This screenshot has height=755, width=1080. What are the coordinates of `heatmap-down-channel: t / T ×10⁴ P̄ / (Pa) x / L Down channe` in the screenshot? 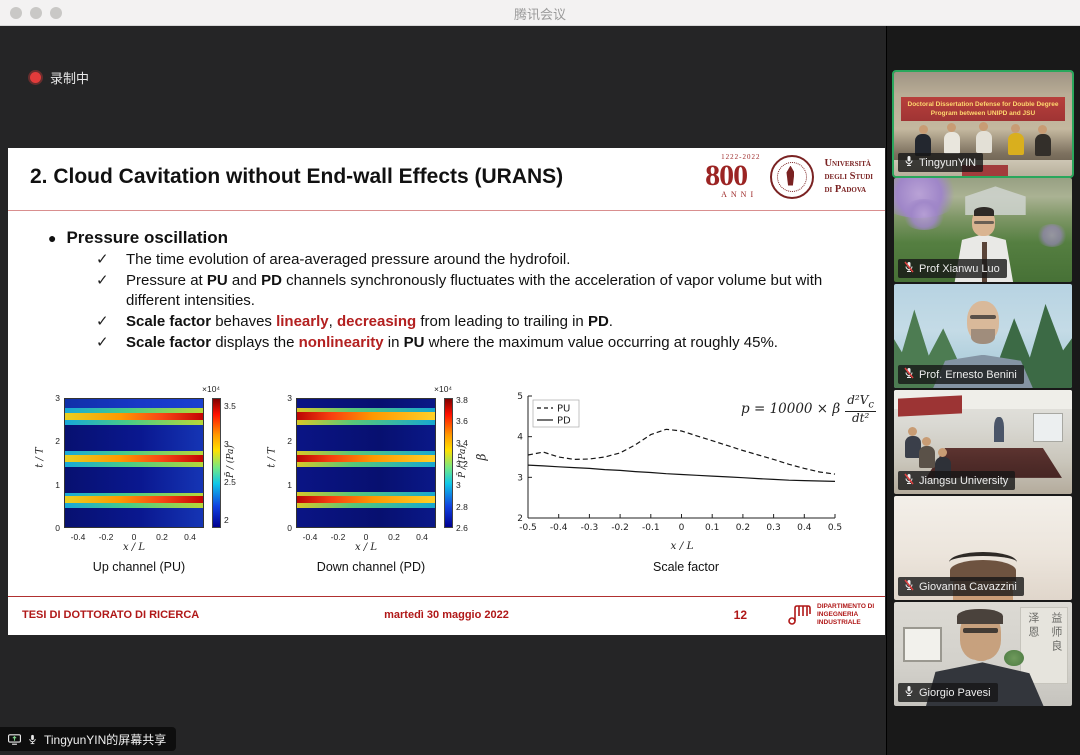 It's located at (382, 481).